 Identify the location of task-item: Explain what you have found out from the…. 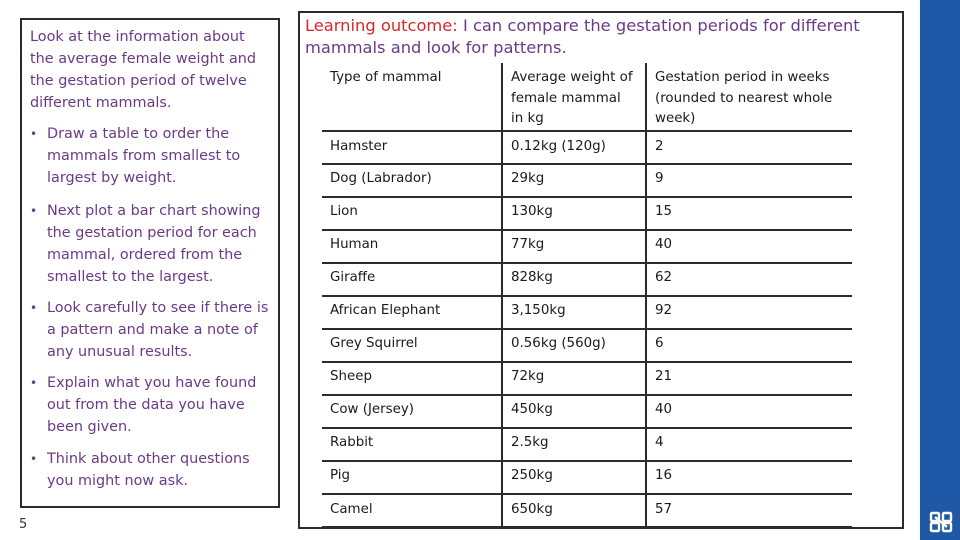
(150, 405).